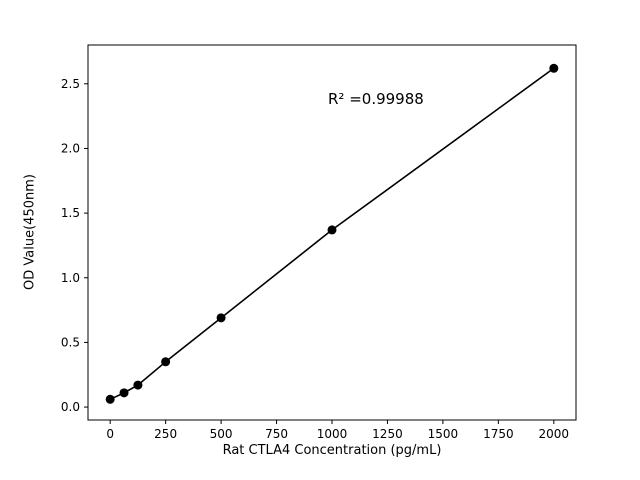 Image resolution: width=640 pixels, height=480 pixels. I want to click on x-tick-label: 0, so click(110, 434).